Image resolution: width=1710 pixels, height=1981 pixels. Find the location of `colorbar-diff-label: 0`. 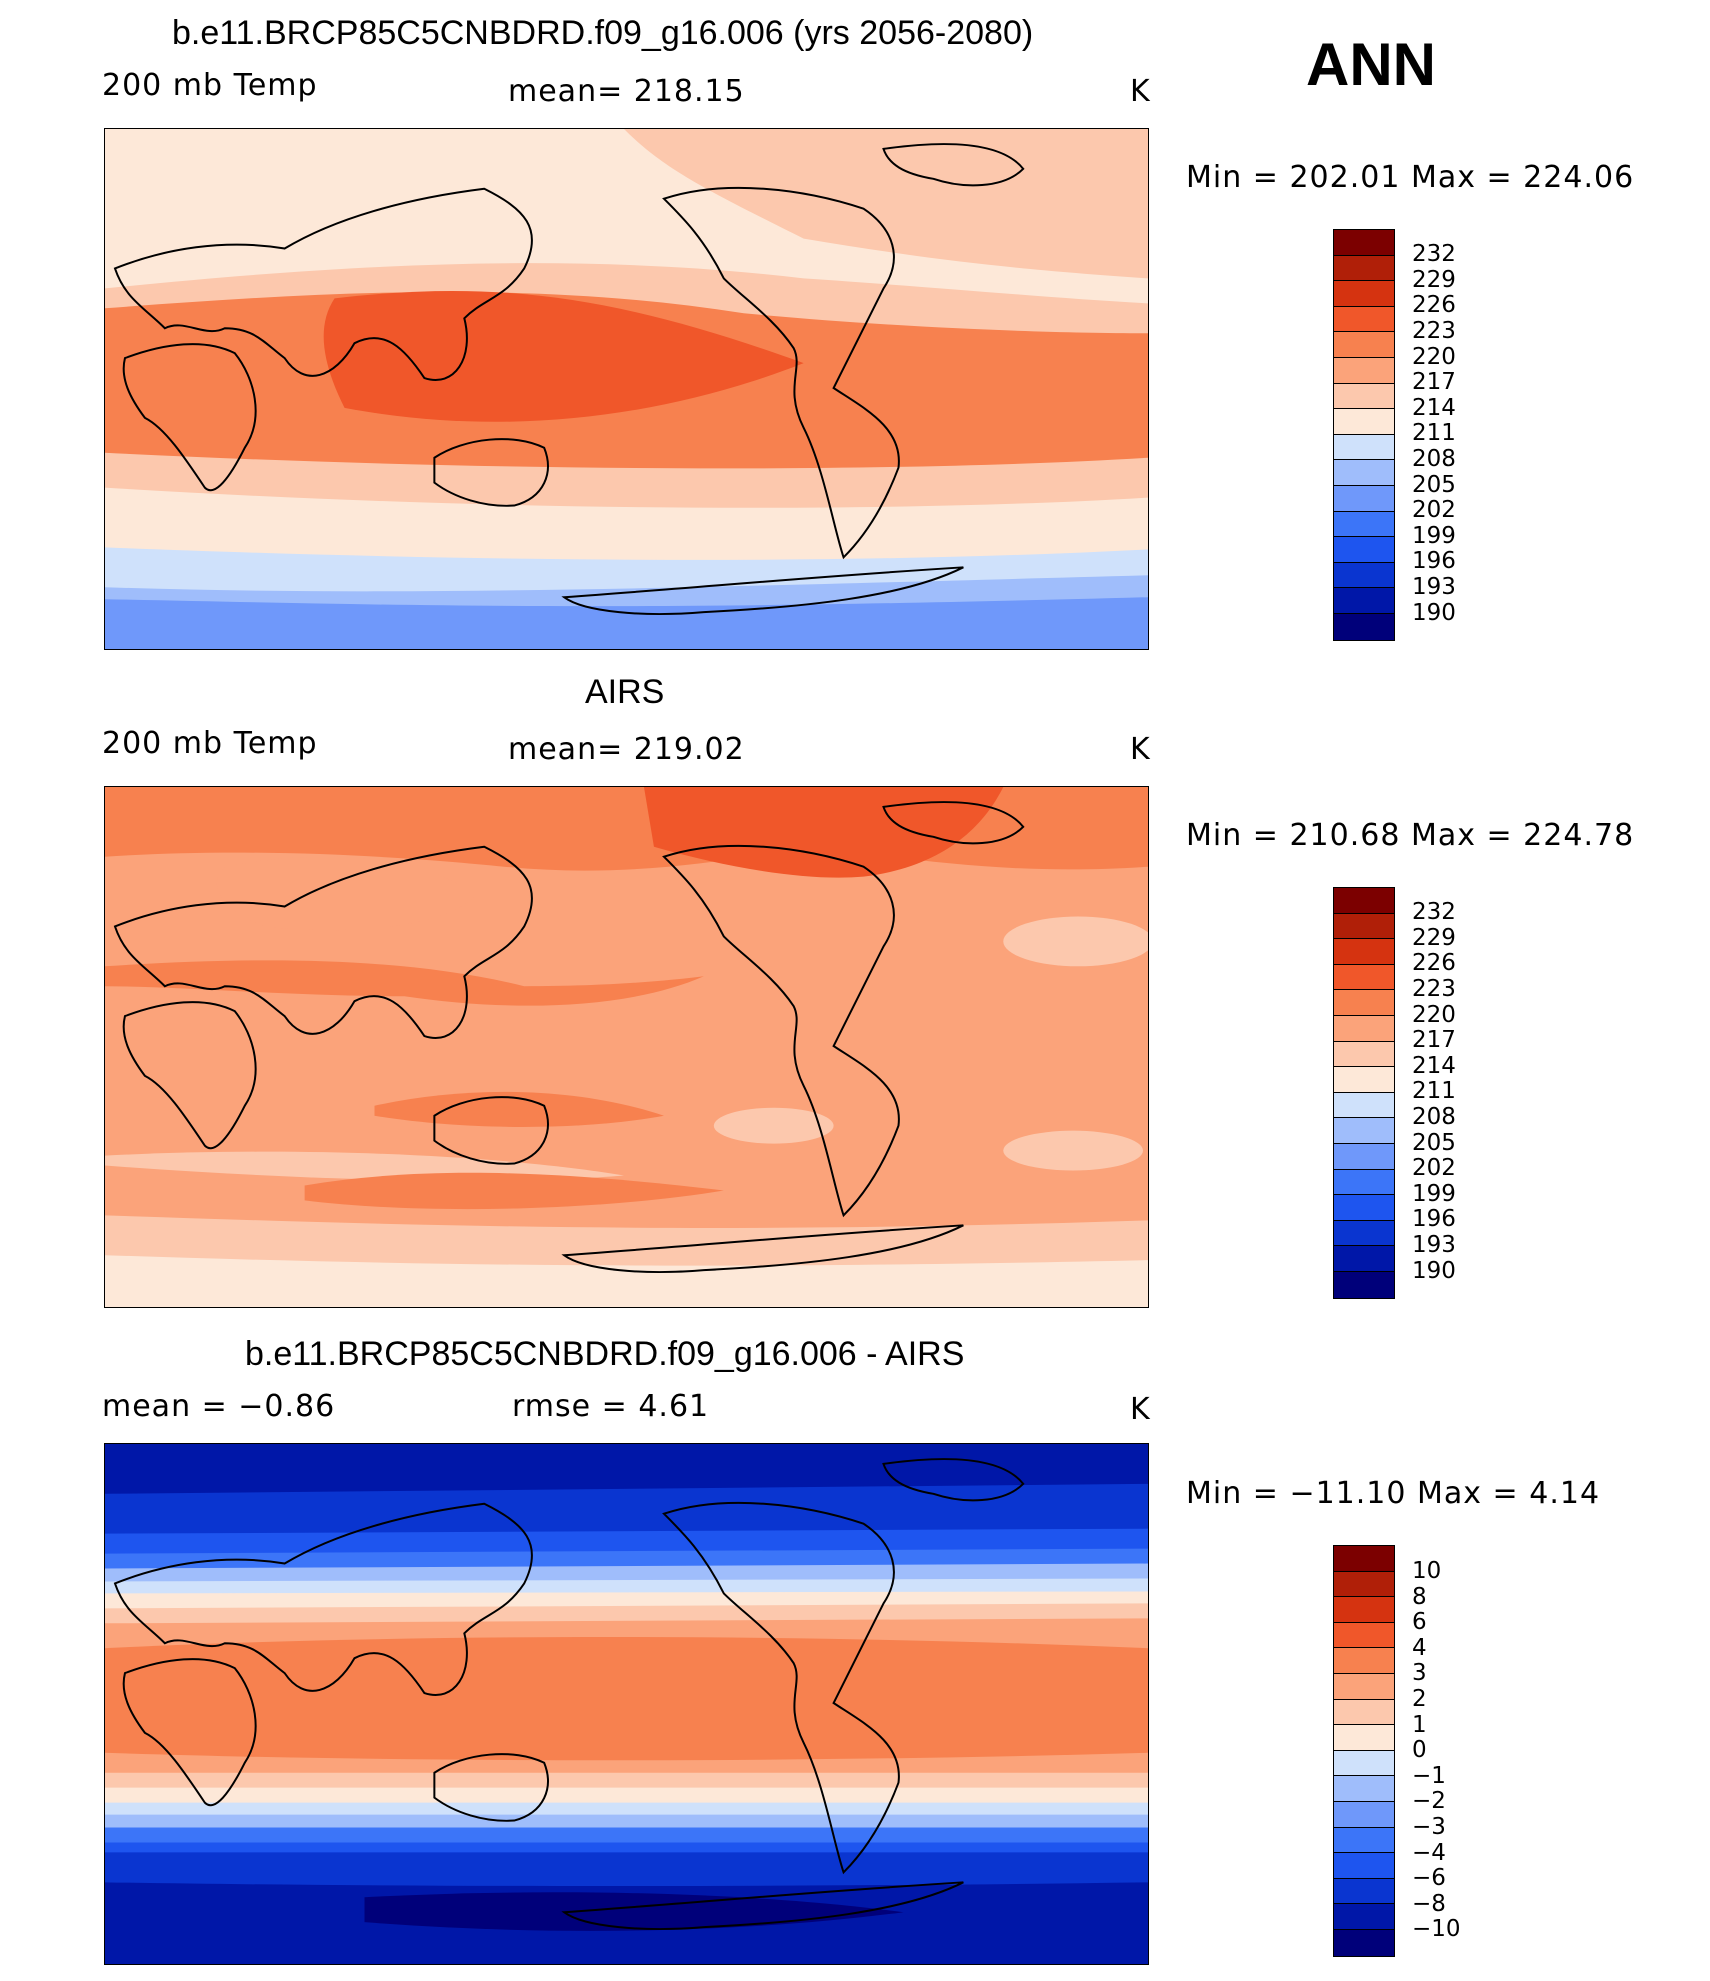

colorbar-diff-label: 0 is located at coordinates (1419, 1750).